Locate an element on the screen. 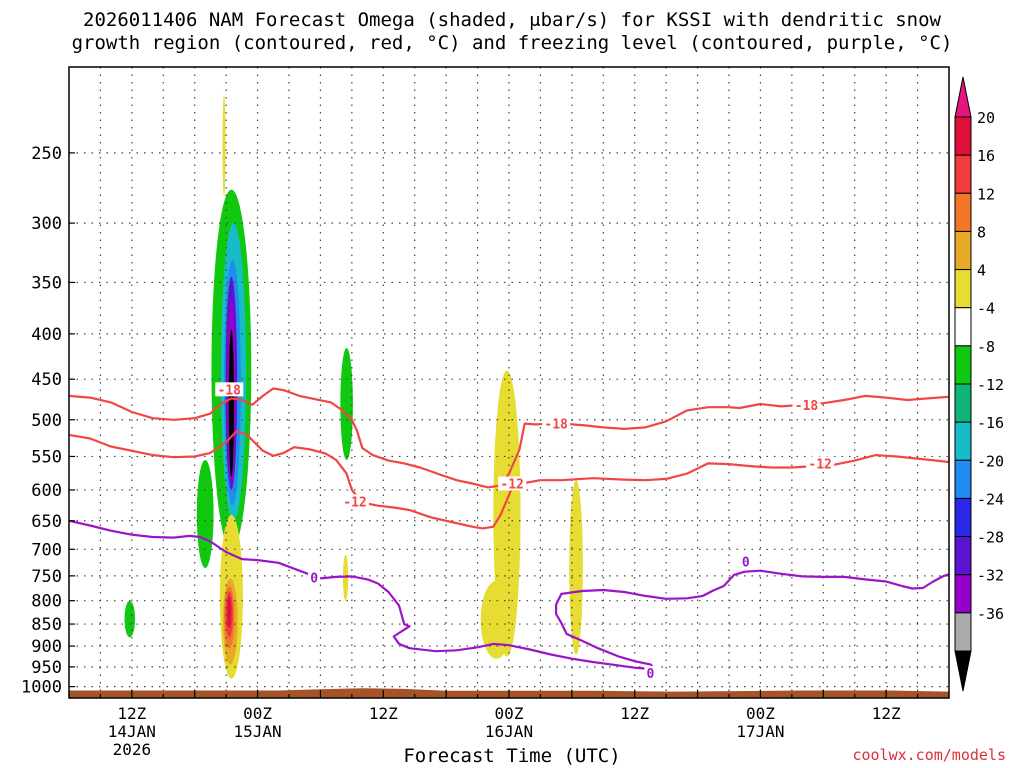 This screenshot has height=768, width=1024. colorbar-label: 8 is located at coordinates (981, 232).